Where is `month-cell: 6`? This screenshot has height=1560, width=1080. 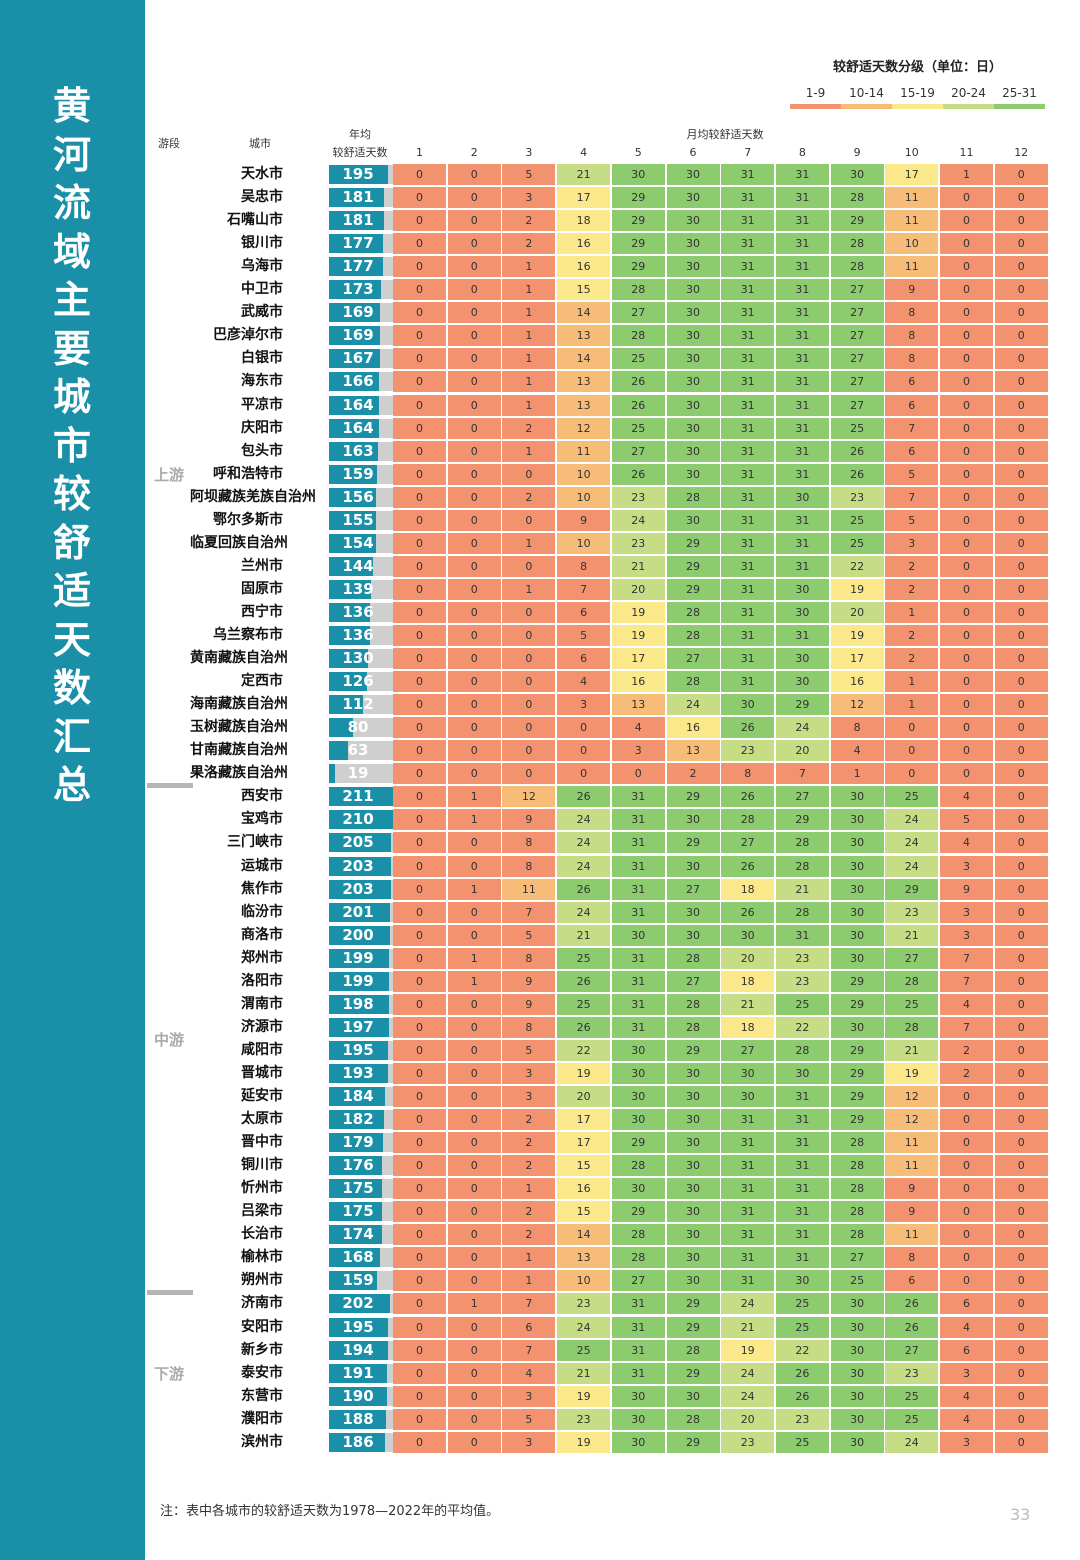 month-cell: 6 is located at coordinates (584, 659).